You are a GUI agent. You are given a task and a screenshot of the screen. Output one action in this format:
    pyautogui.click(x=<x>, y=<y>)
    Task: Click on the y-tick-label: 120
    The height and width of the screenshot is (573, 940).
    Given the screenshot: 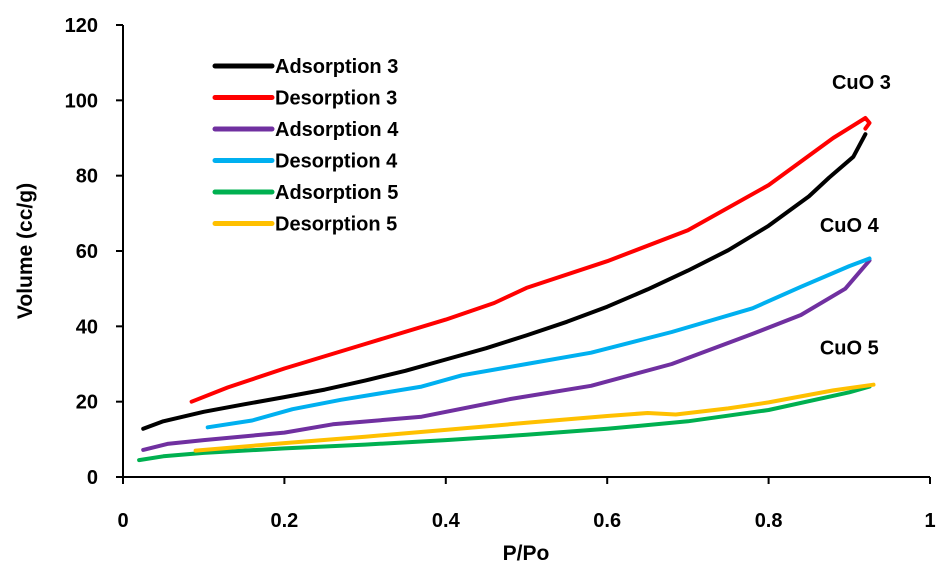 What is the action you would take?
    pyautogui.click(x=81, y=26)
    